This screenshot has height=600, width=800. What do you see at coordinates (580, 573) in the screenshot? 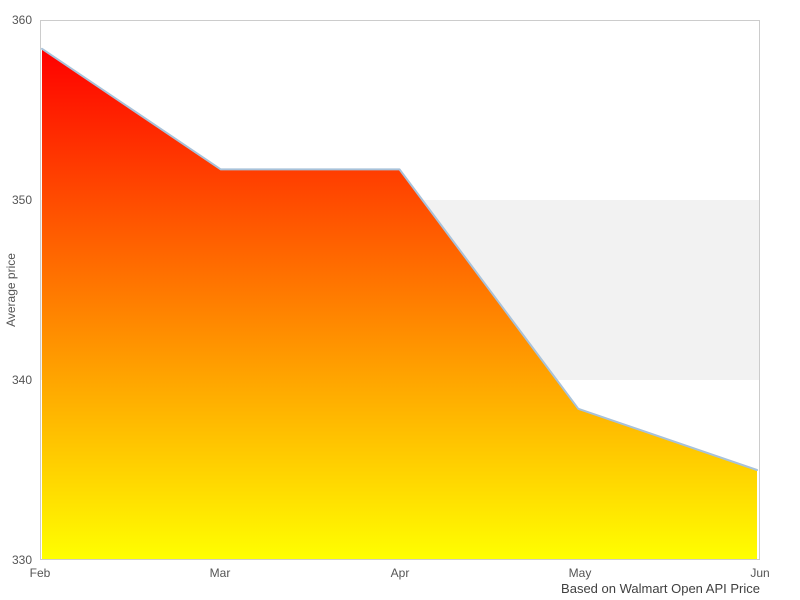
I see `x-axis-tick-label: May` at bounding box center [580, 573].